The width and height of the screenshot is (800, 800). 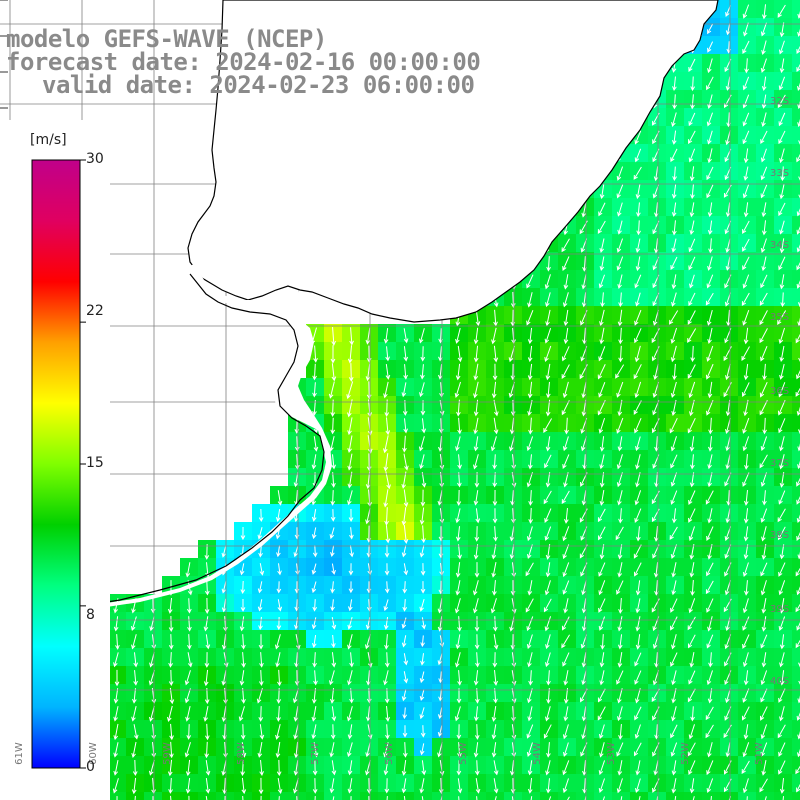 I want to click on latitude-label: 39S, so click(x=780, y=609).